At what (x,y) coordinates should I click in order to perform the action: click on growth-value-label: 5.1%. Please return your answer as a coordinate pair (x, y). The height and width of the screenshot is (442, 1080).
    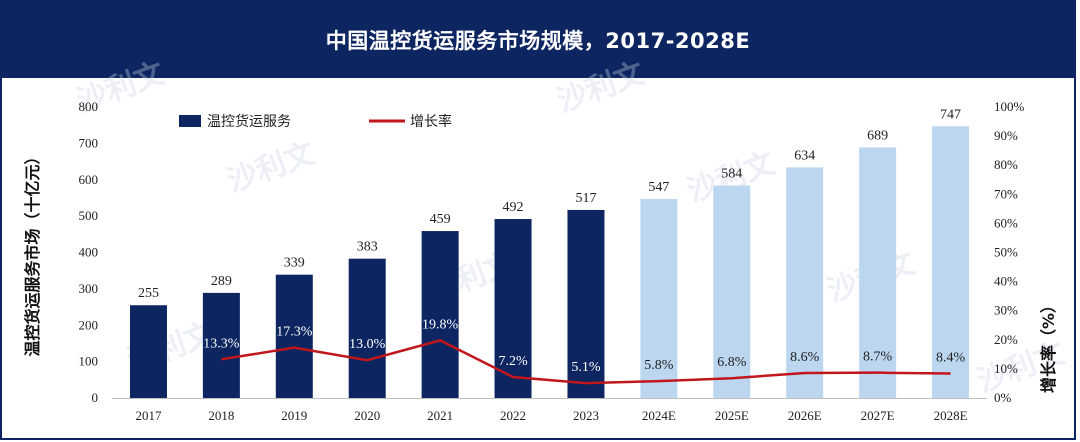
    Looking at the image, I should click on (586, 367).